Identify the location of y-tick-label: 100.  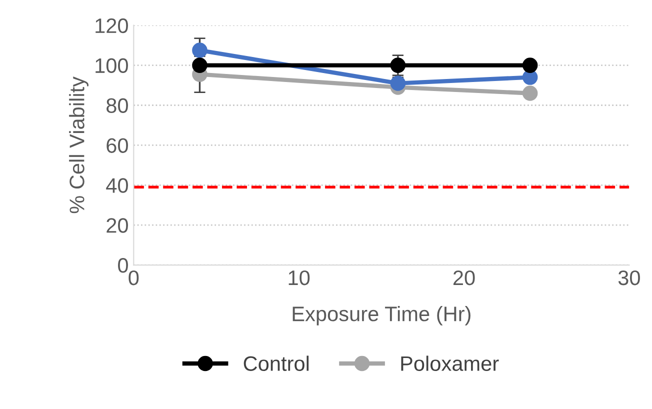
(112, 66).